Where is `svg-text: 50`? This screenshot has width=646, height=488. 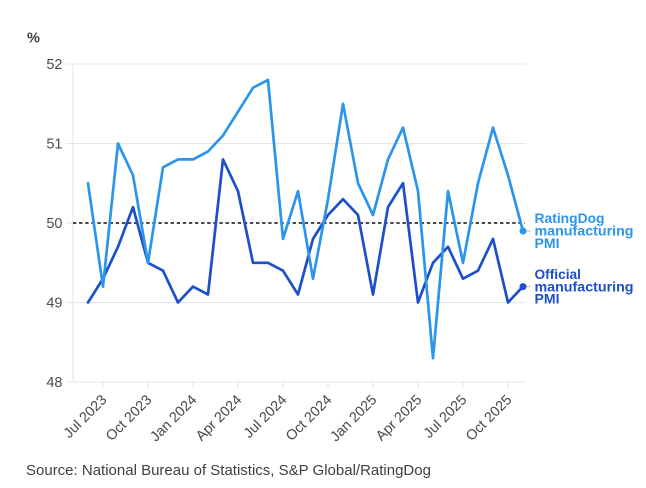 svg-text: 50 is located at coordinates (54, 224).